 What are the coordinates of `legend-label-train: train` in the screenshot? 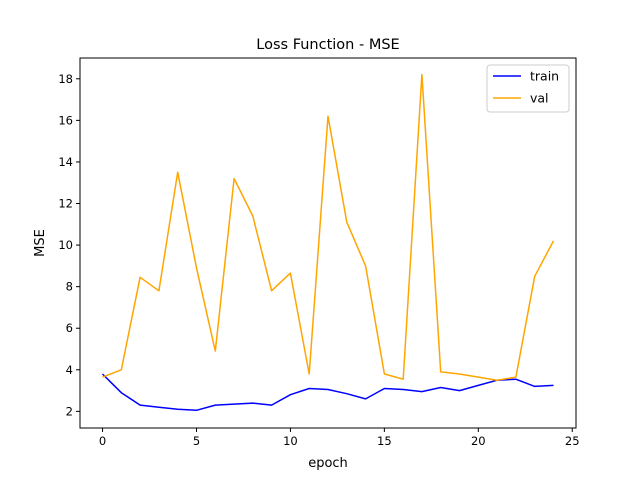 It's located at (544, 76).